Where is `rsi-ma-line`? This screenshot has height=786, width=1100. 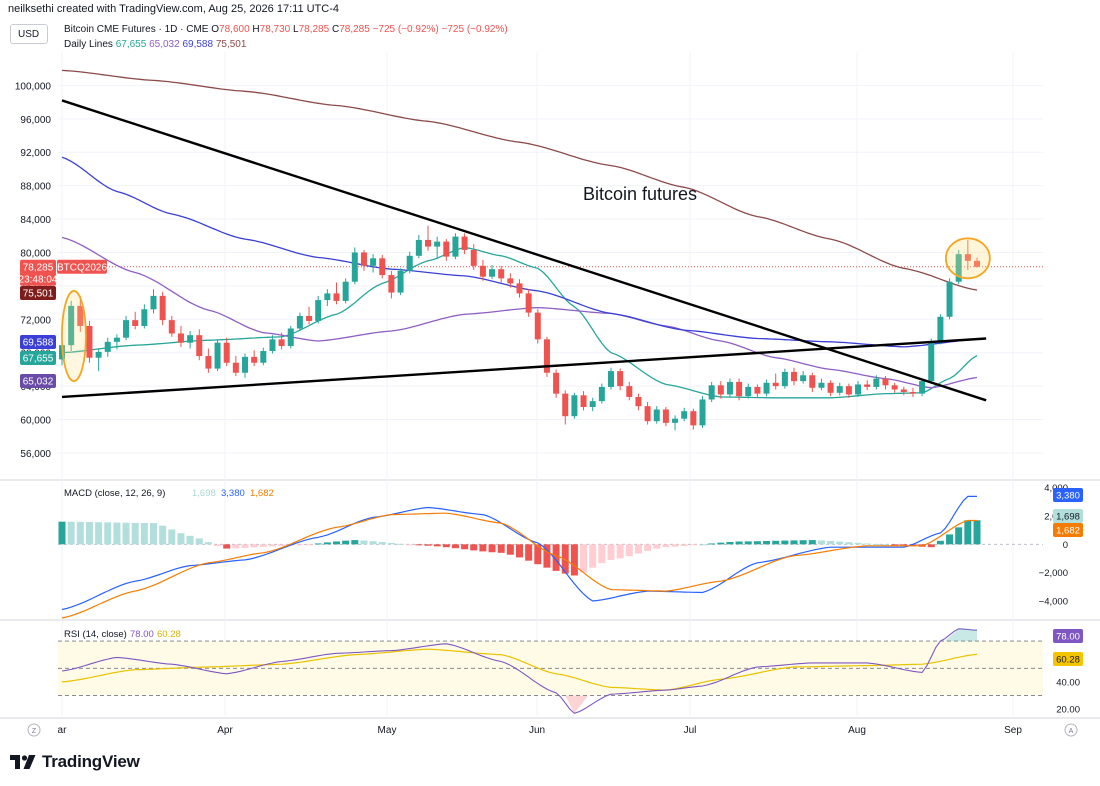 rsi-ma-line is located at coordinates (519, 669).